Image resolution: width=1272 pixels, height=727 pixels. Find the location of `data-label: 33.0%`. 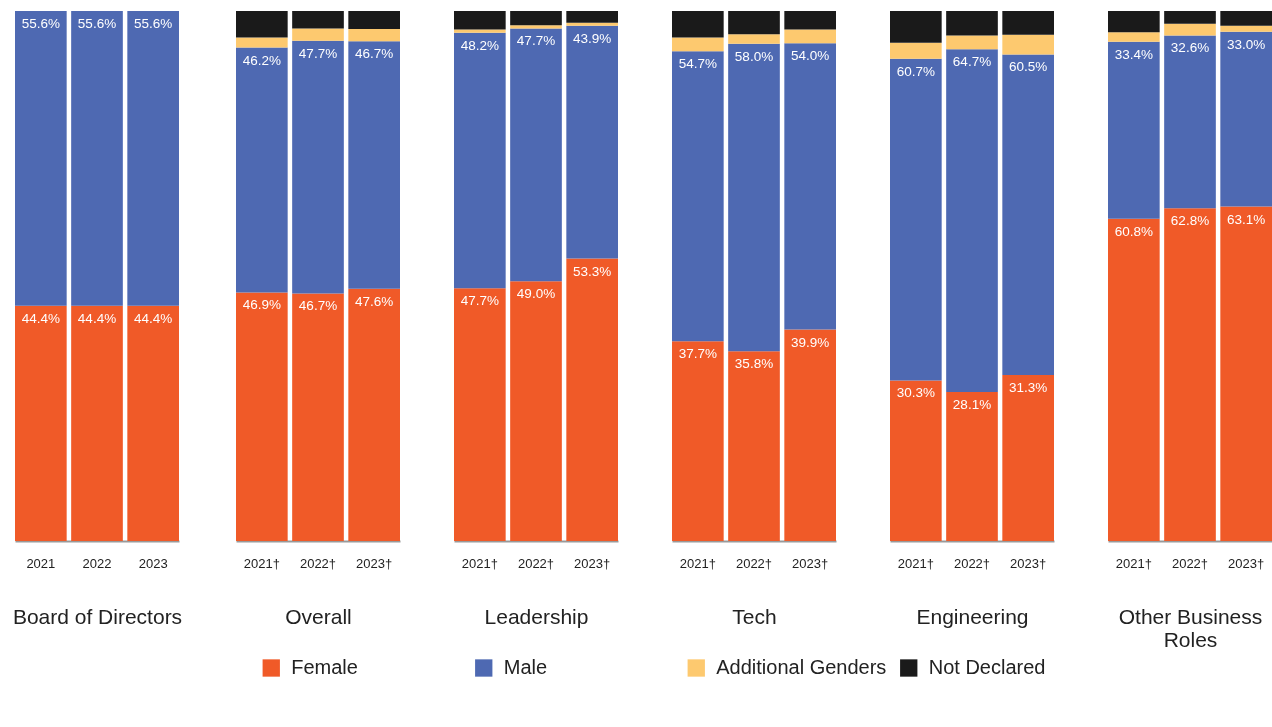

data-label: 33.0% is located at coordinates (1246, 44).